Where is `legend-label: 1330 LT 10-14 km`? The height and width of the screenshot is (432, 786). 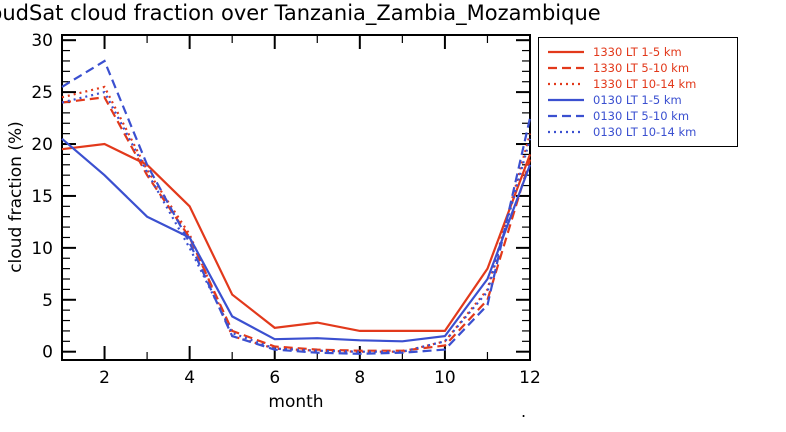 legend-label: 1330 LT 10-14 km is located at coordinates (645, 84).